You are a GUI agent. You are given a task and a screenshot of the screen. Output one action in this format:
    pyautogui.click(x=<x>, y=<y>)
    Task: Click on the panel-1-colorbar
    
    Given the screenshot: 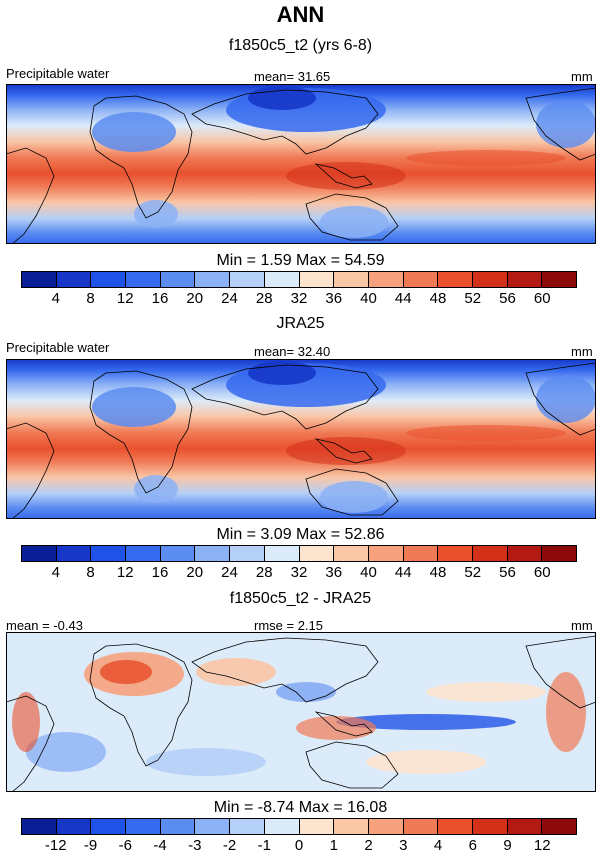 What is the action you would take?
    pyautogui.click(x=299, y=279)
    